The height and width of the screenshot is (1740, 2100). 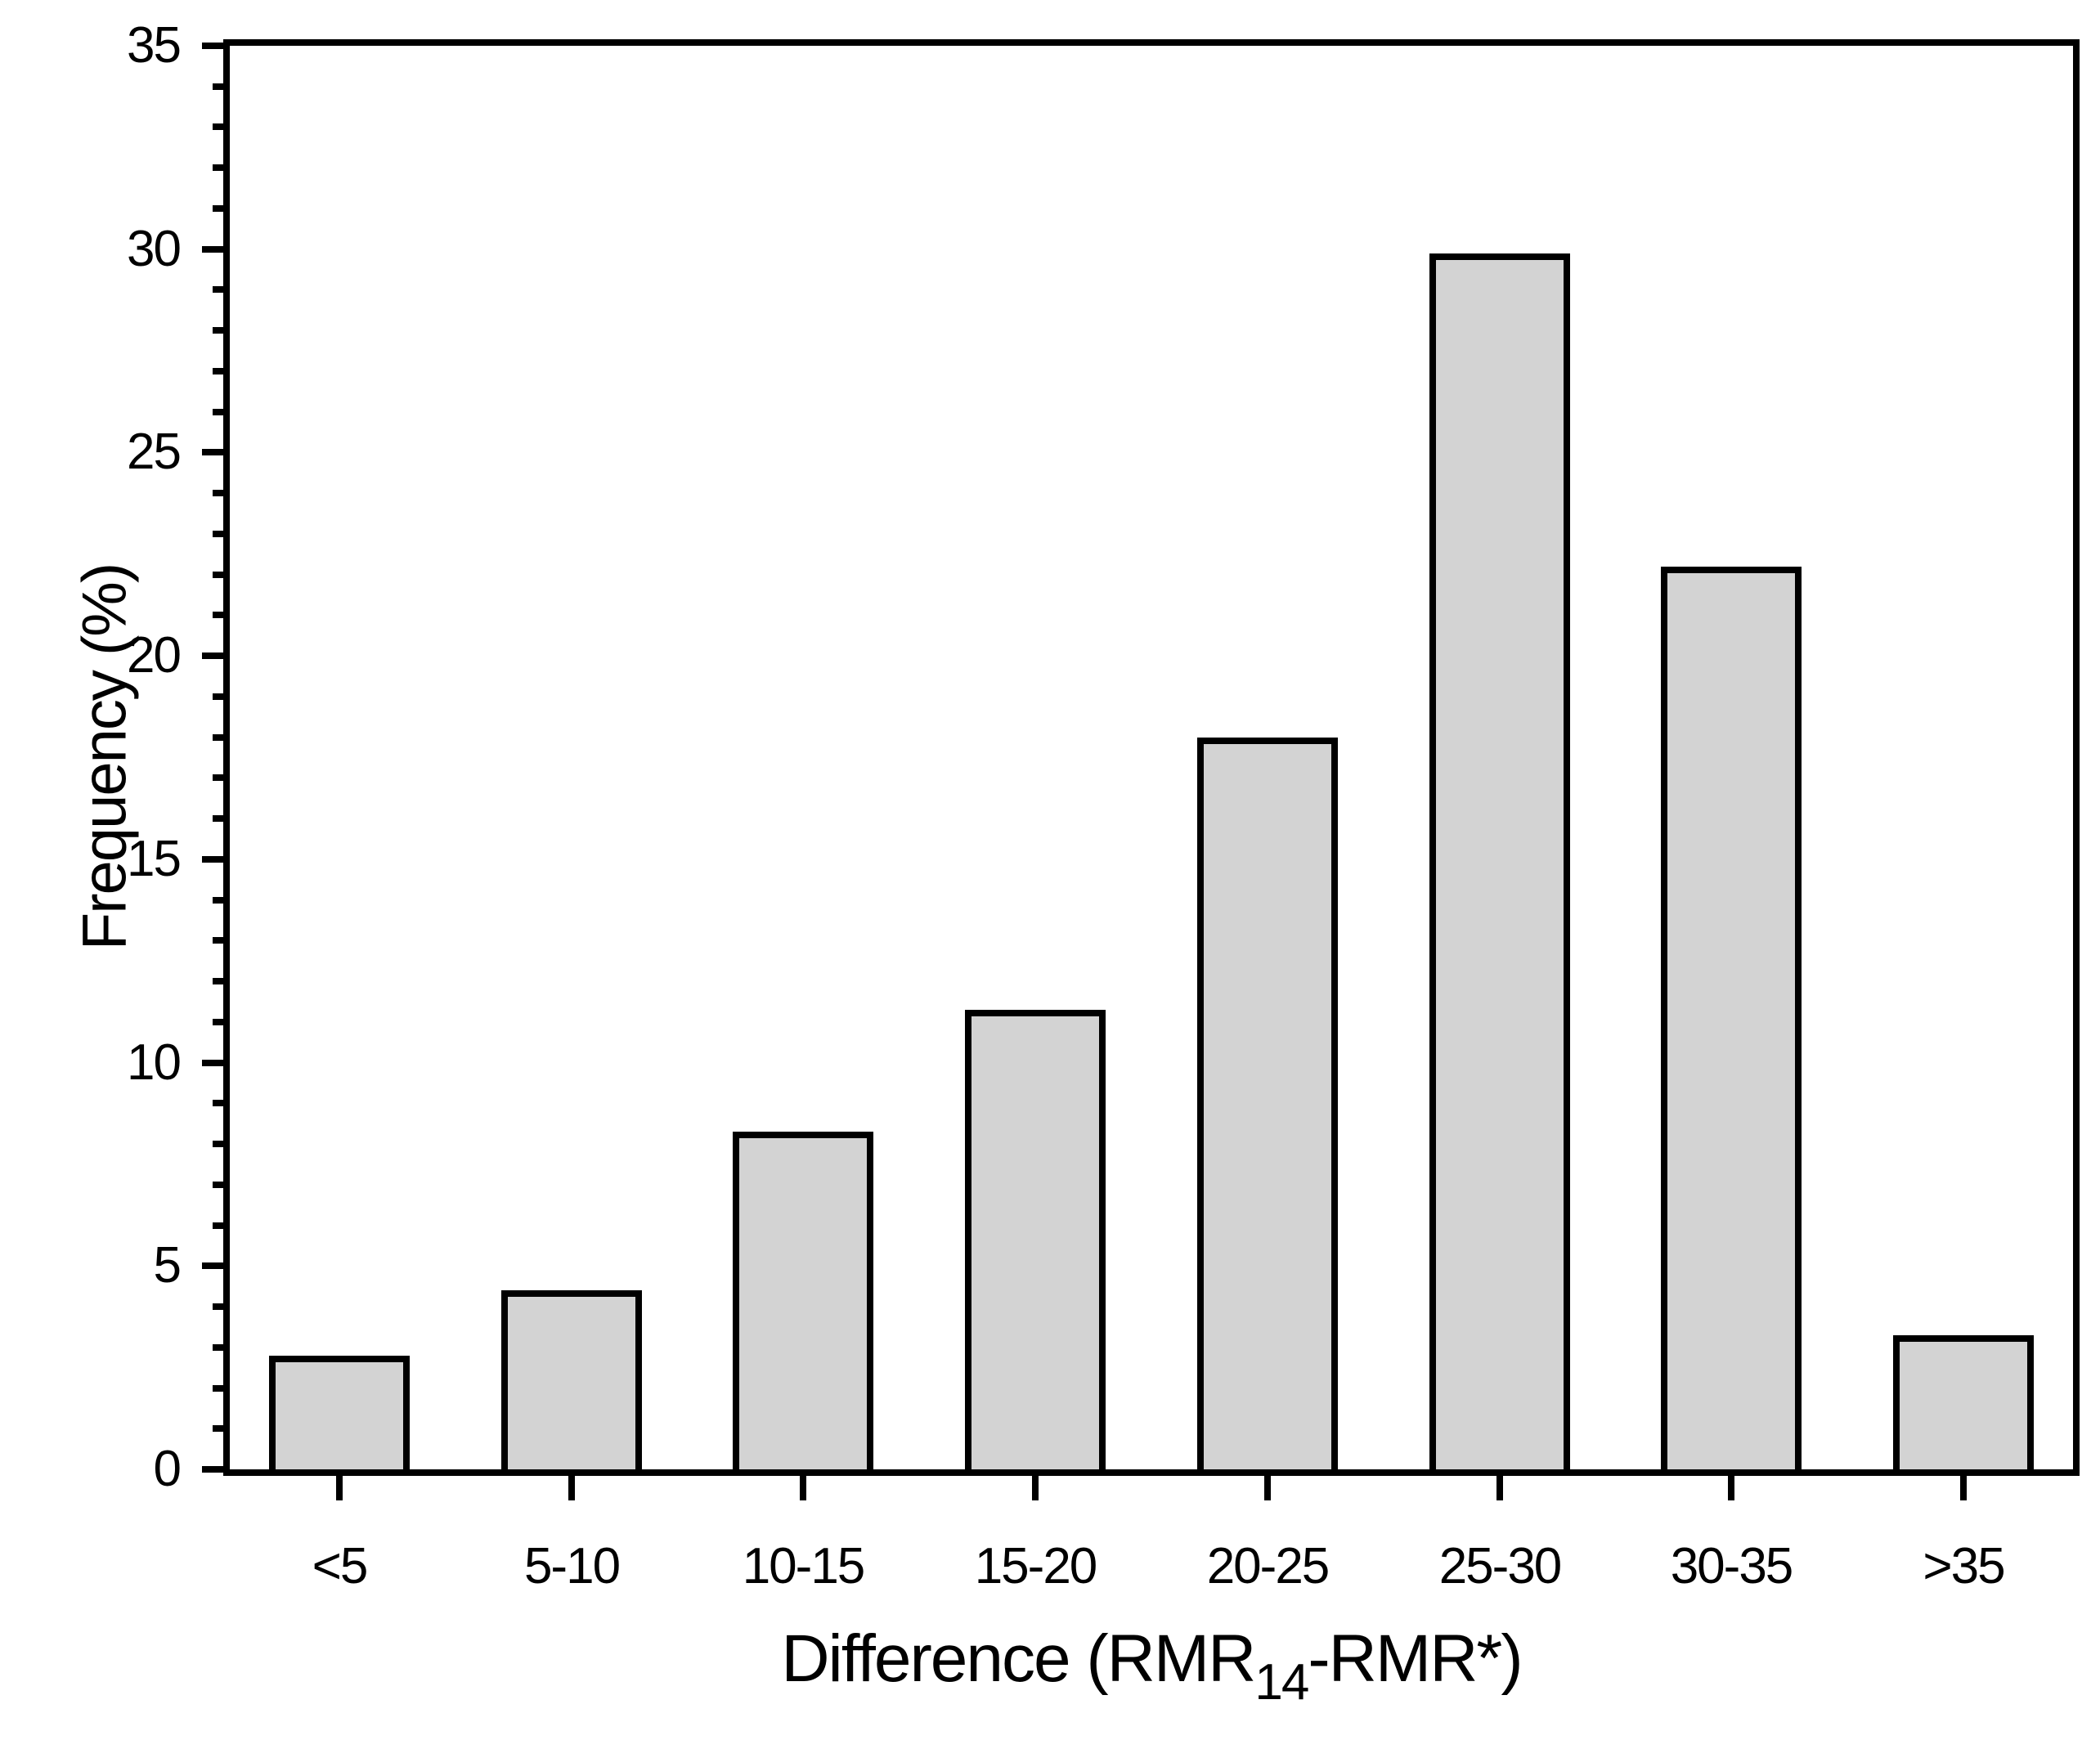 I want to click on x-tick-label: >35, so click(x=1964, y=1566).